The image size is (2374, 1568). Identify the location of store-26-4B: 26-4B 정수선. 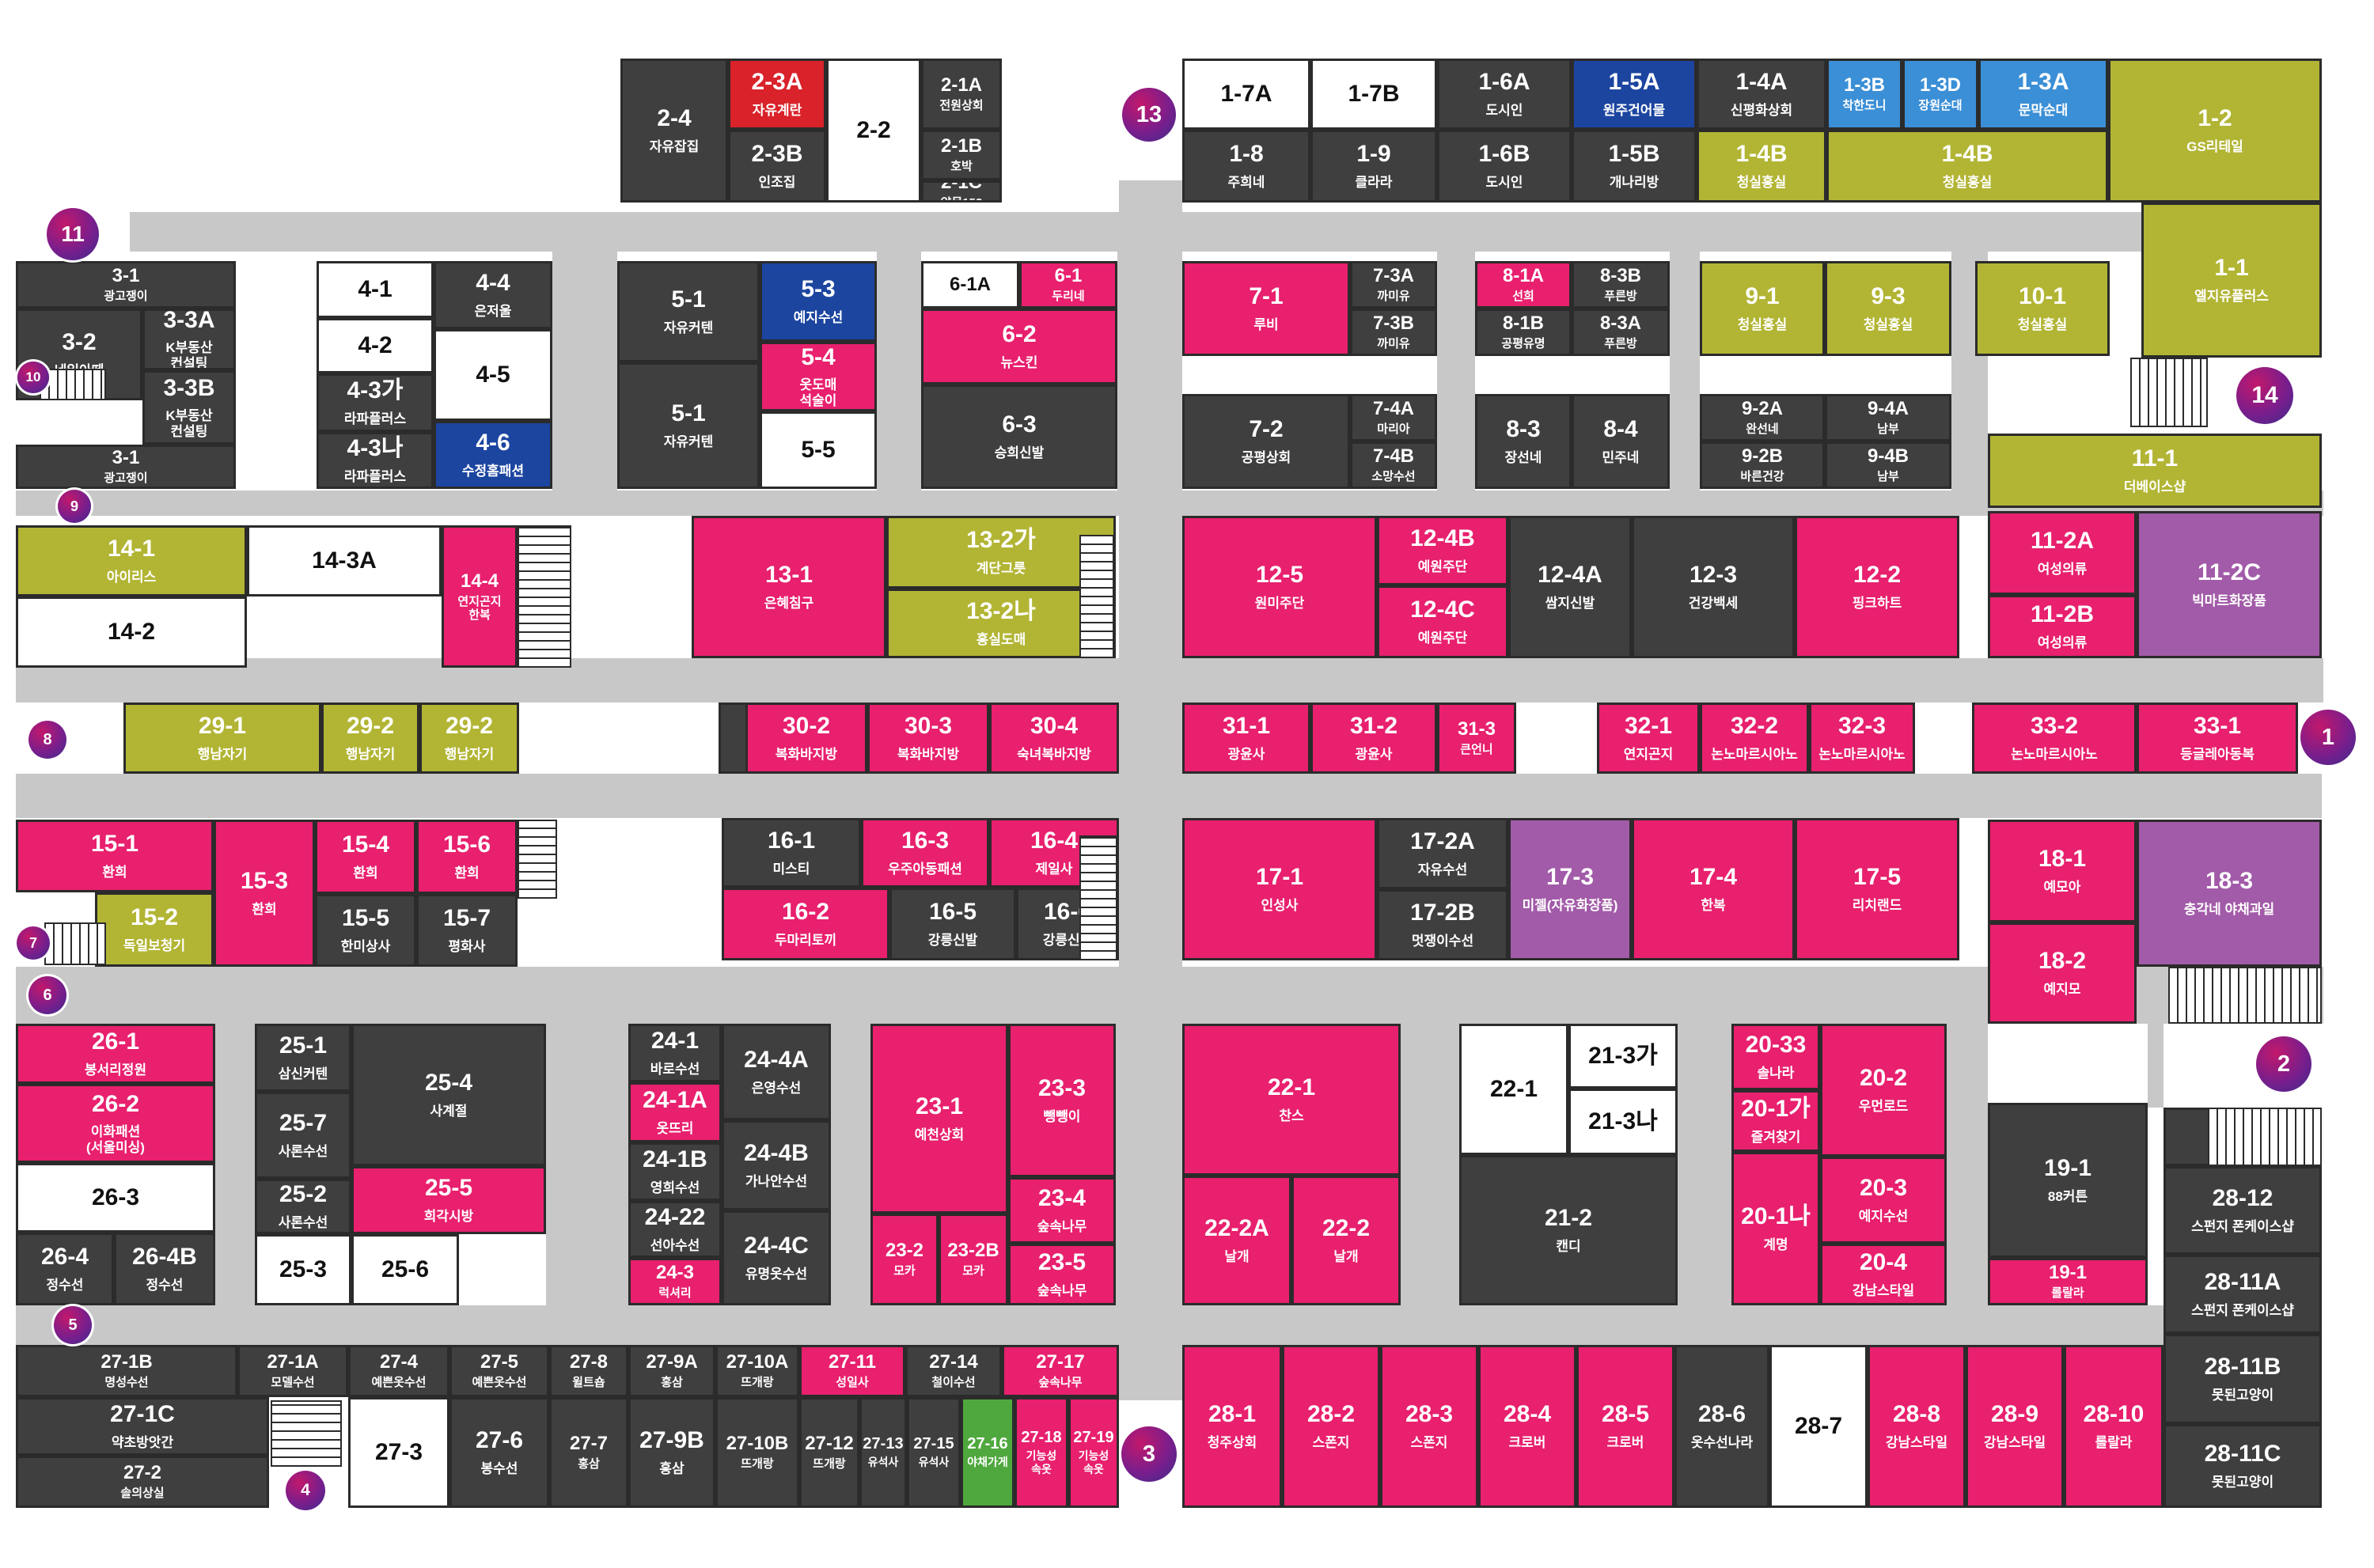
(164, 1269).